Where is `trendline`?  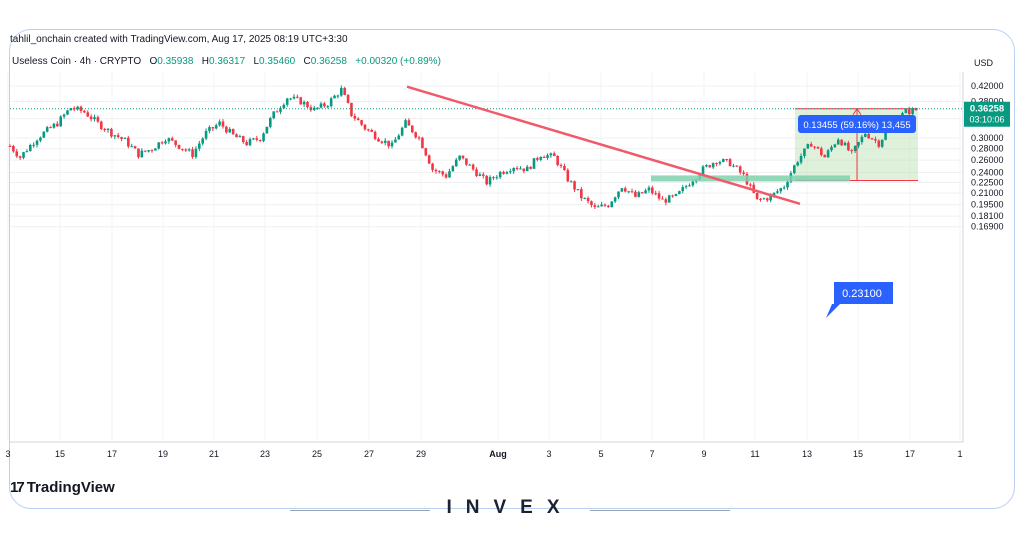 trendline is located at coordinates (603, 145).